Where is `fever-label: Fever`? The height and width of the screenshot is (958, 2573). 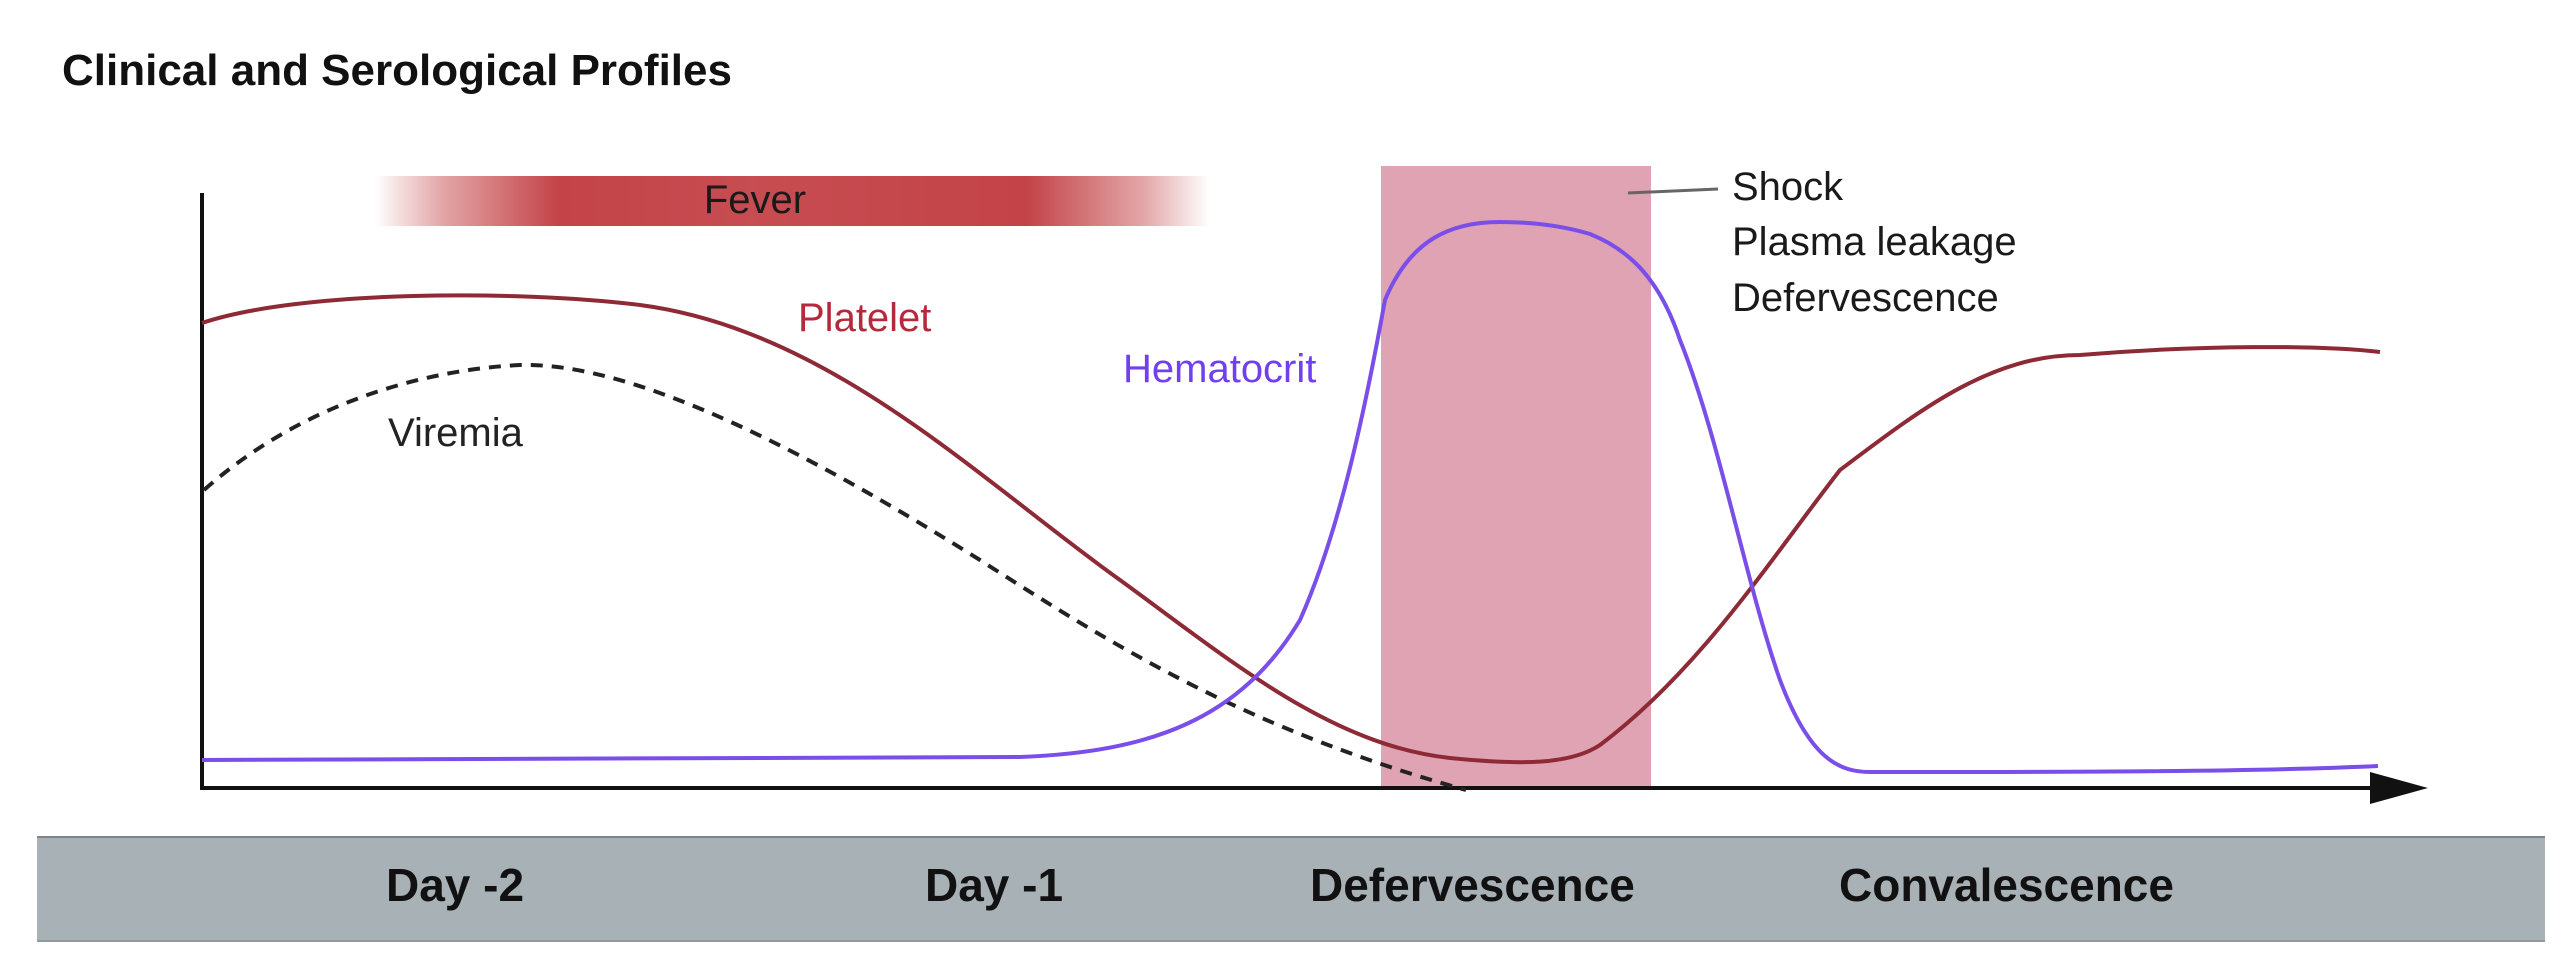 fever-label: Fever is located at coordinates (755, 200).